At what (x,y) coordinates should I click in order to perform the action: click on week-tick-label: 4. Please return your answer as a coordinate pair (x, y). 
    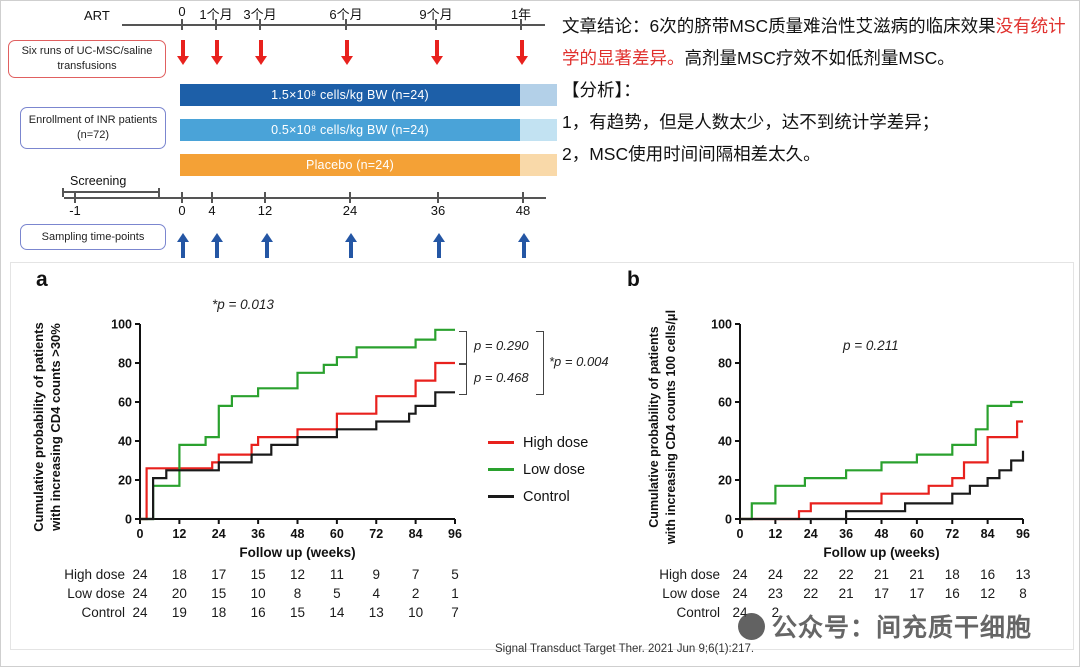
    Looking at the image, I should click on (212, 210).